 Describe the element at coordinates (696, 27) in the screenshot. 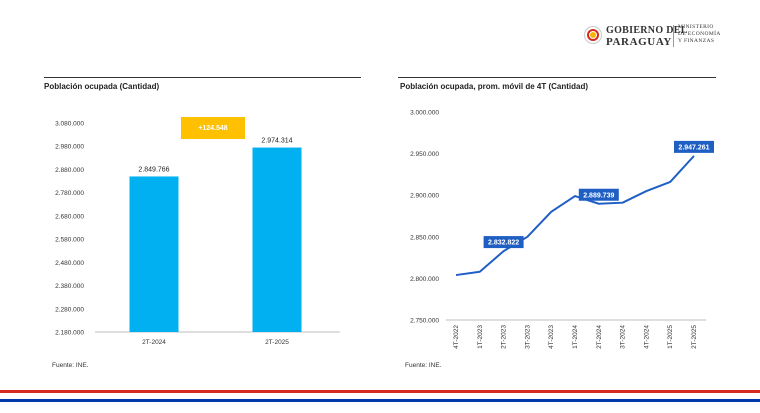

I see `logo-ministry-line: MINISTERIO` at that location.